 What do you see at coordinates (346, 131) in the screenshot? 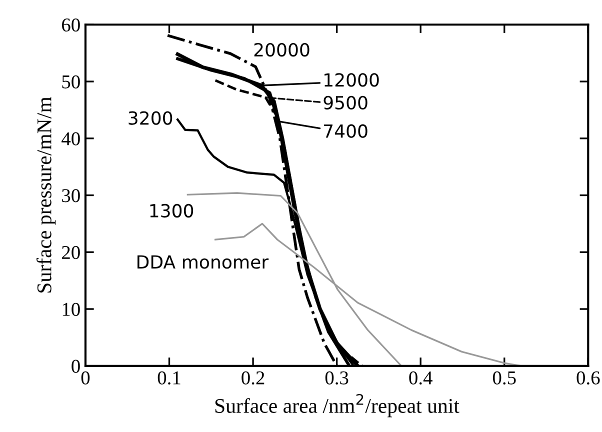
I see `legend-label: 7400` at bounding box center [346, 131].